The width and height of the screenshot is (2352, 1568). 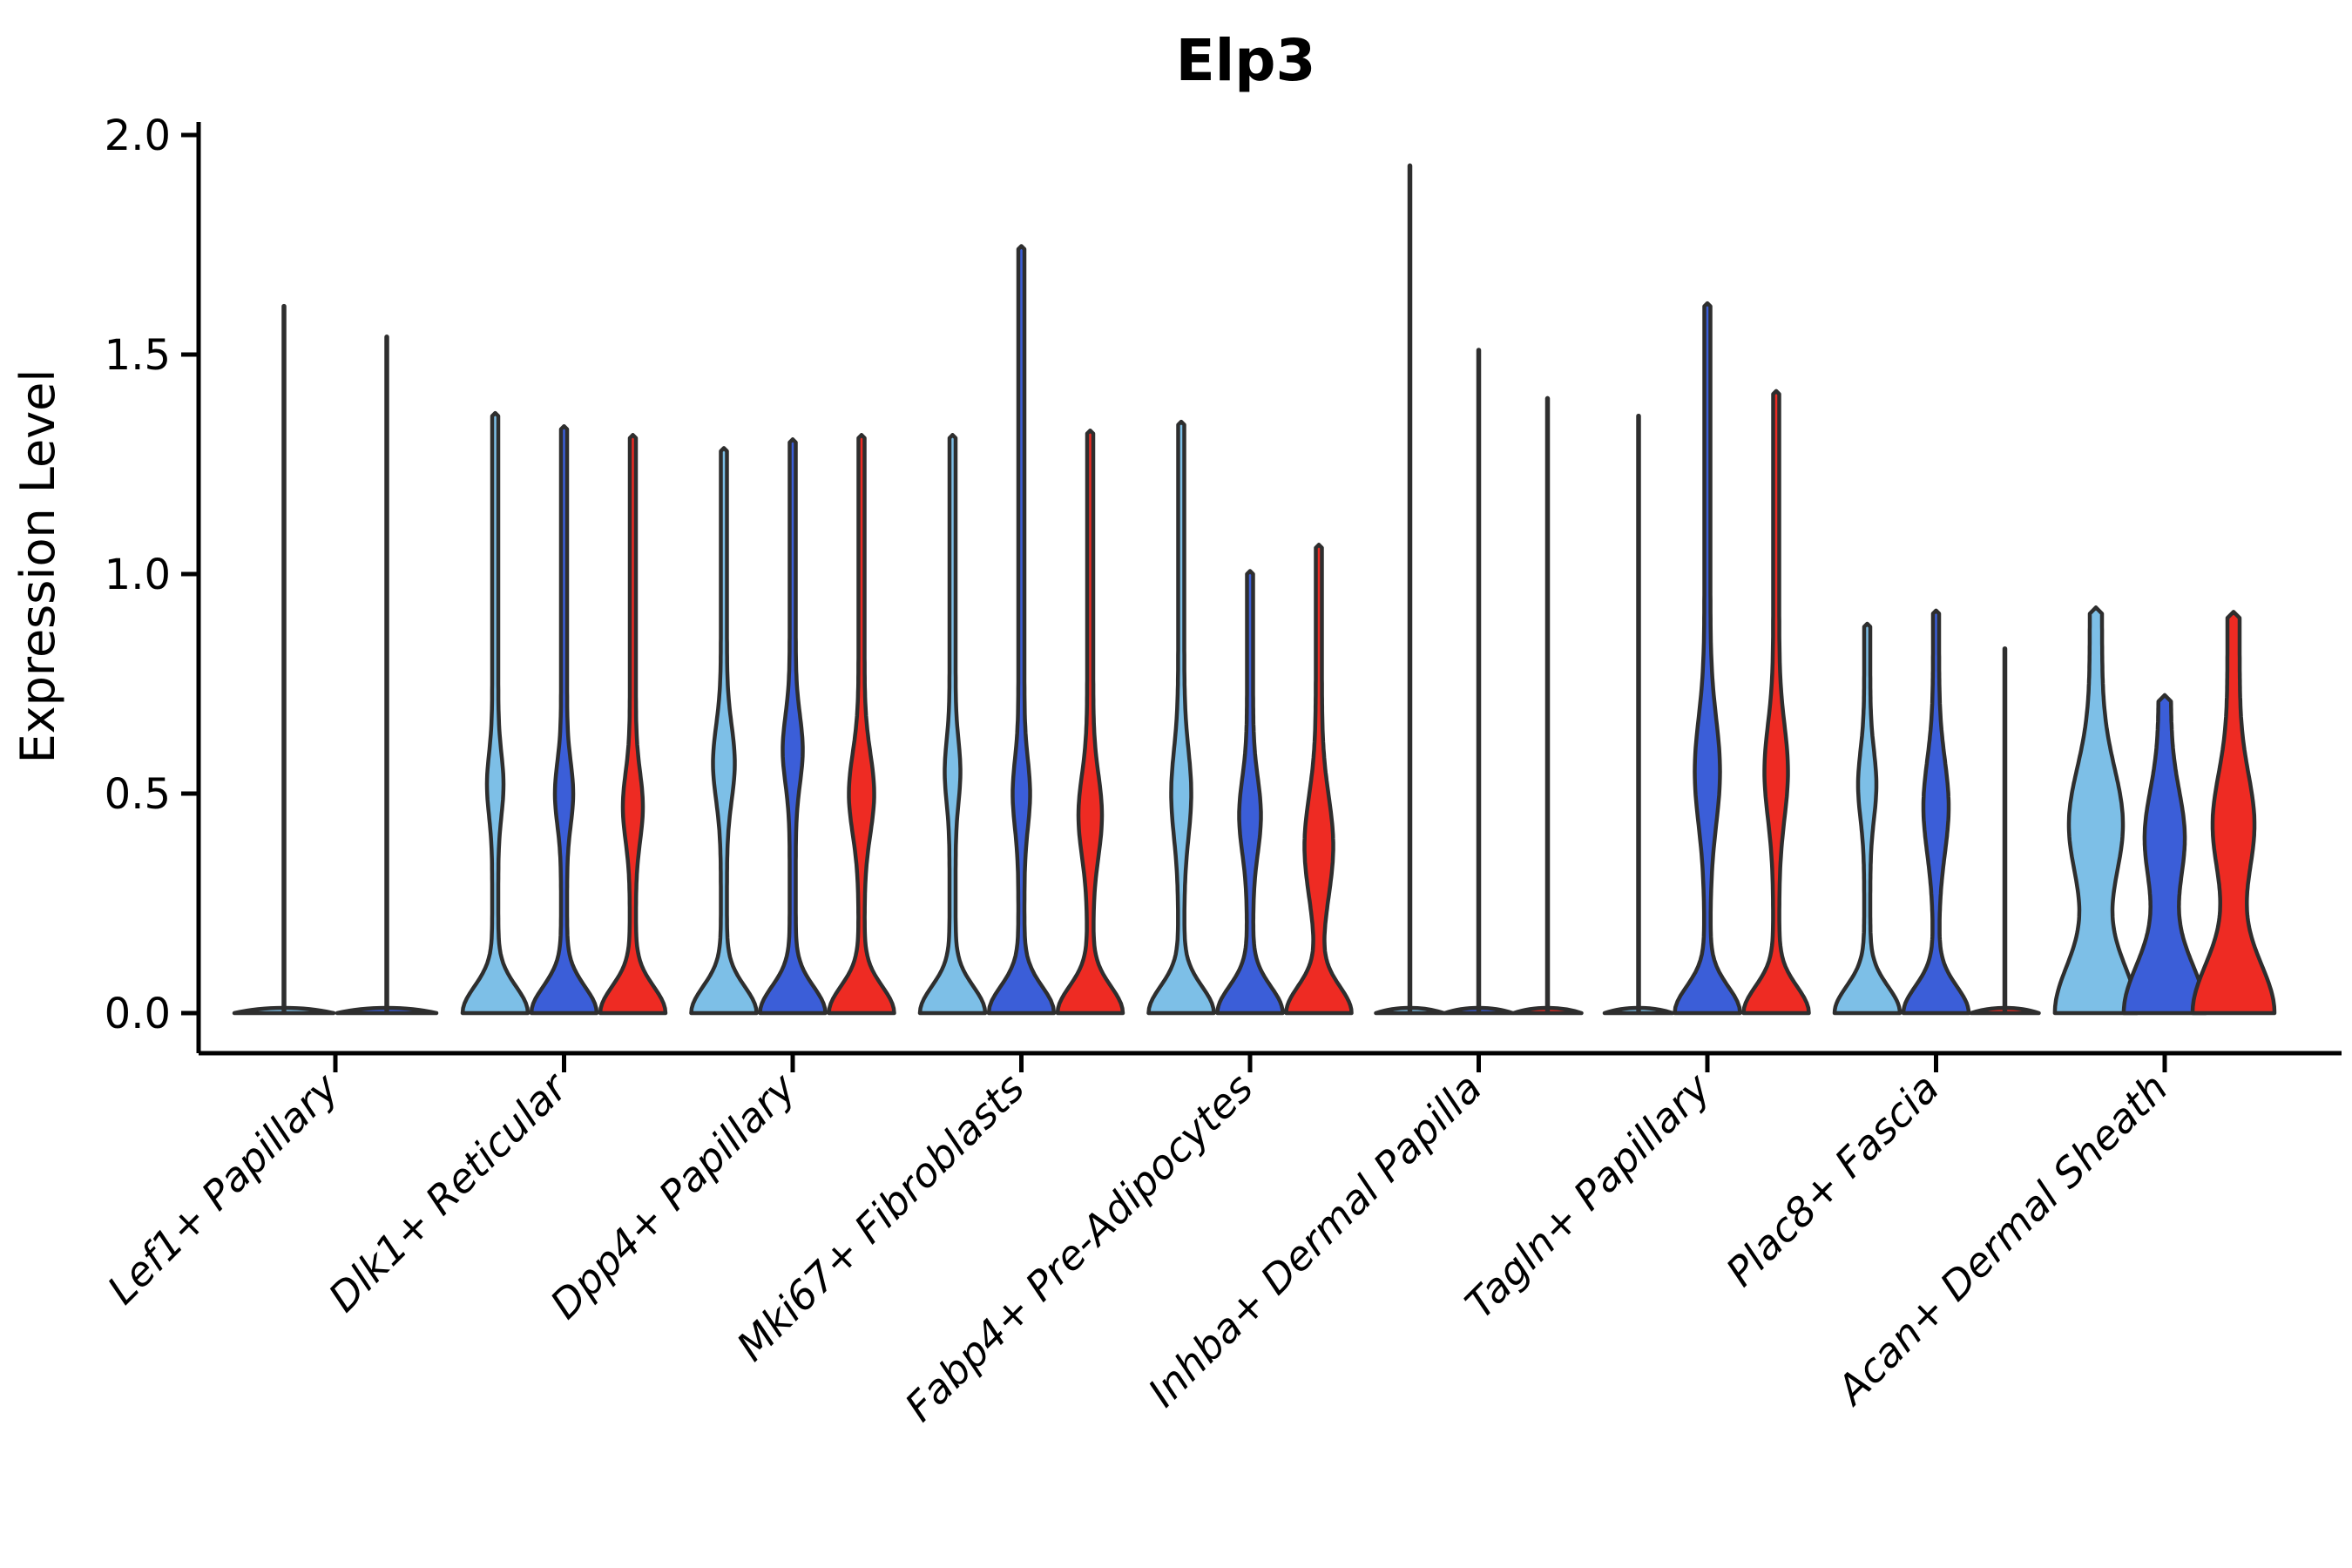 I want to click on x-axis-label: Dlk1+ Reticular, so click(x=449, y=1191).